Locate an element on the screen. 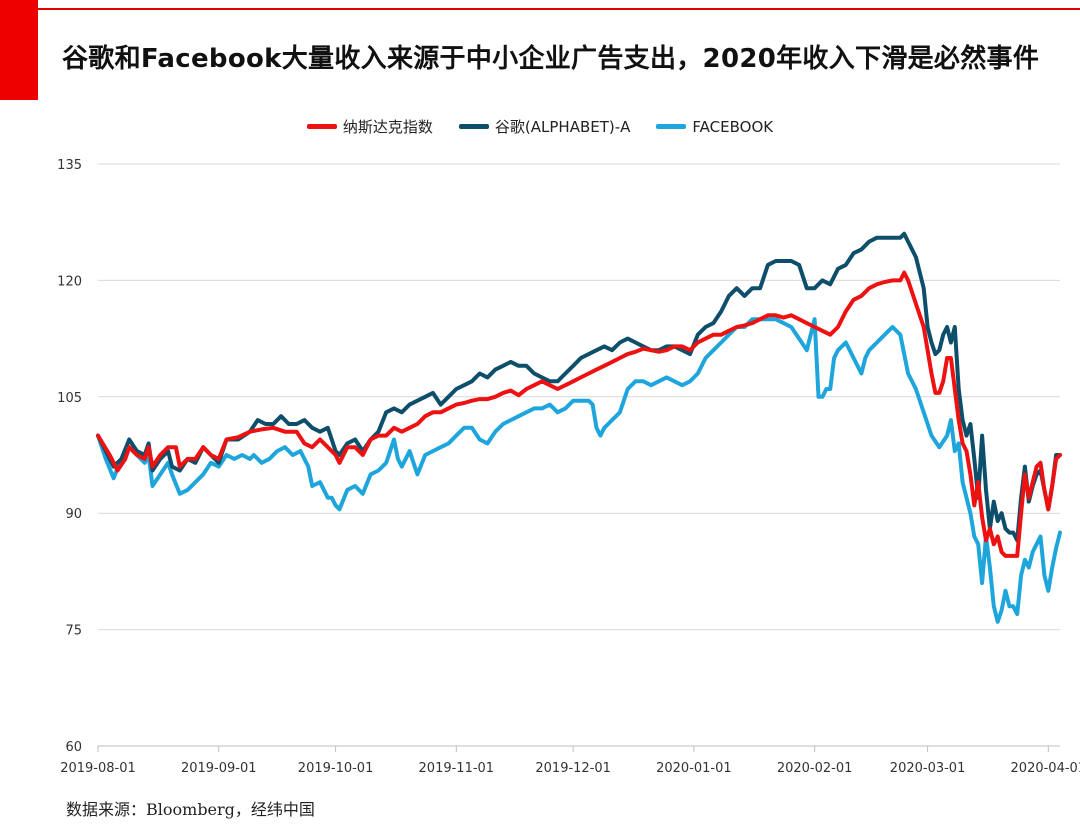  chart-legend: 纳斯达克指数 谷歌(ALPHABET)-A FACEBOOK is located at coordinates (540, 126).